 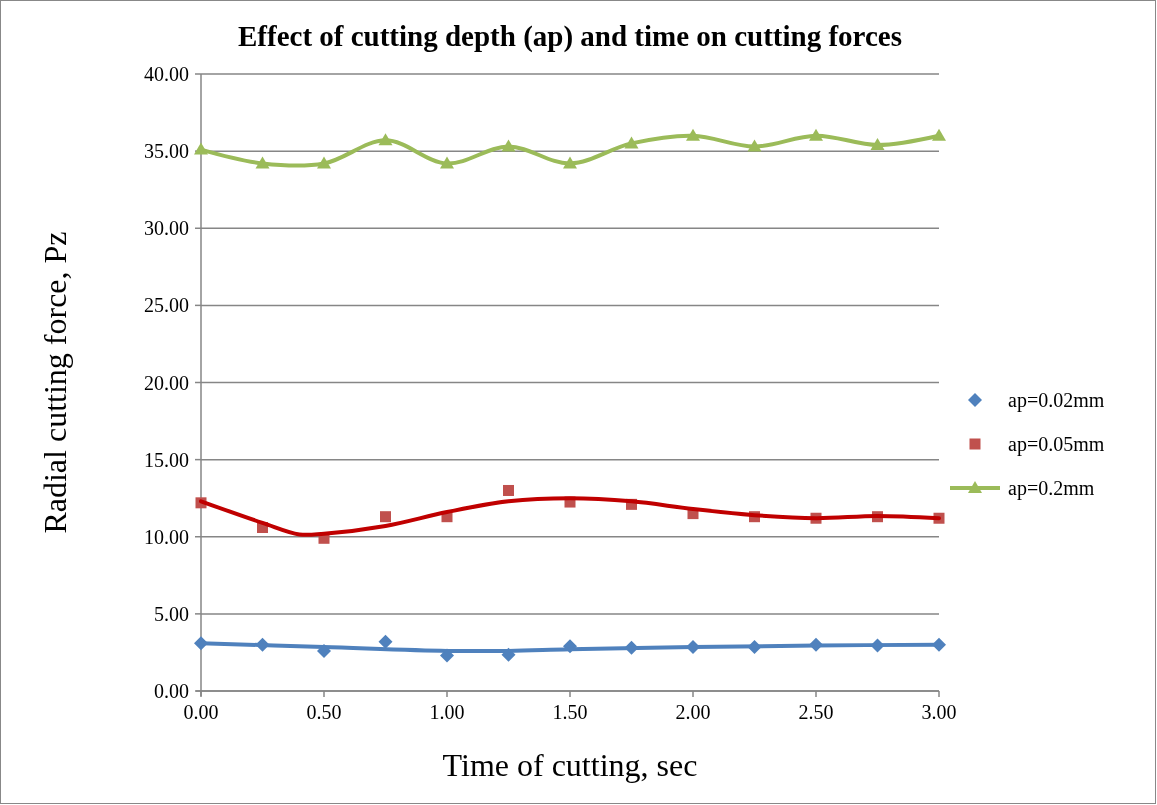 What do you see at coordinates (55, 382) in the screenshot?
I see `y-axis-title: Radial cutting force, Pz` at bounding box center [55, 382].